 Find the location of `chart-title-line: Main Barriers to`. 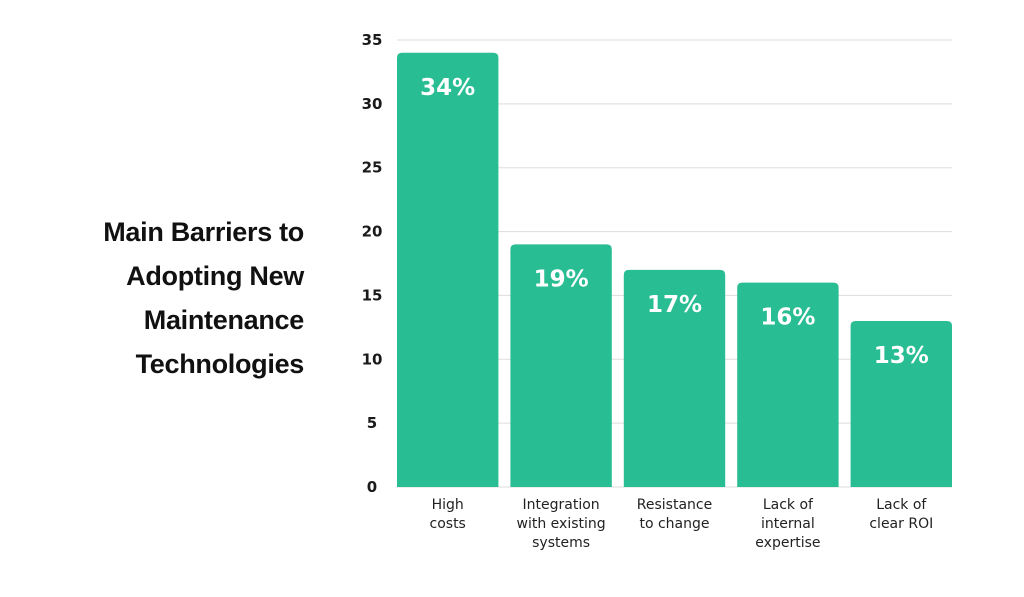

chart-title-line: Main Barriers to is located at coordinates (203, 232).